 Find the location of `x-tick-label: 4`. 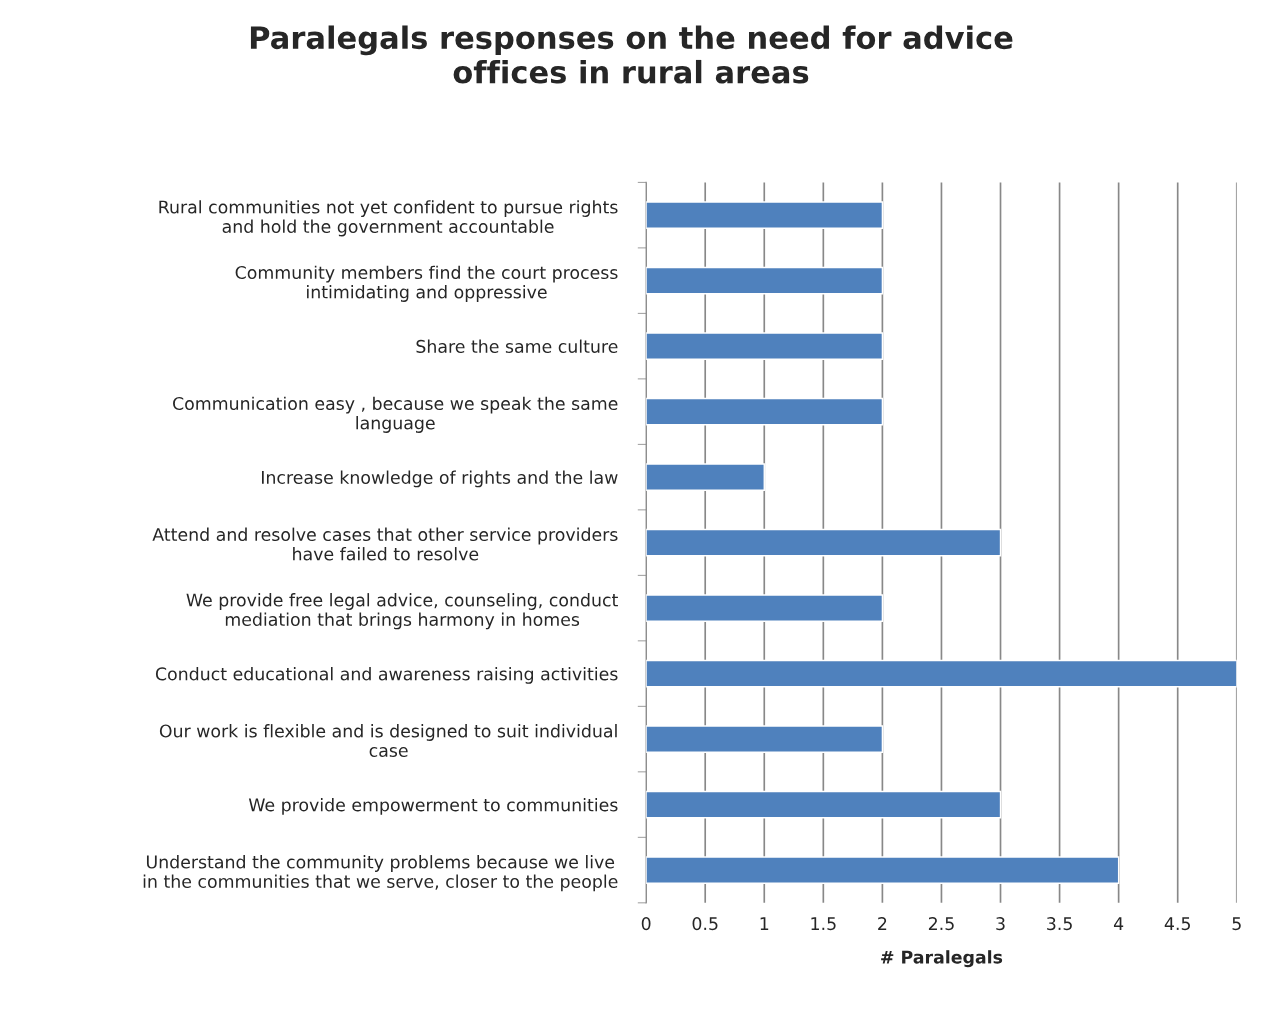

x-tick-label: 4 is located at coordinates (1118, 923).